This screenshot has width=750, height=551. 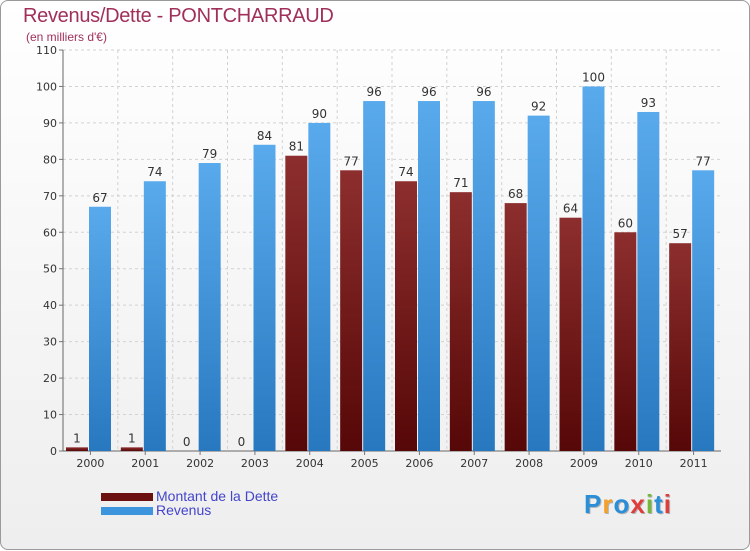 I want to click on data-label-dette: 71, so click(x=460, y=183).